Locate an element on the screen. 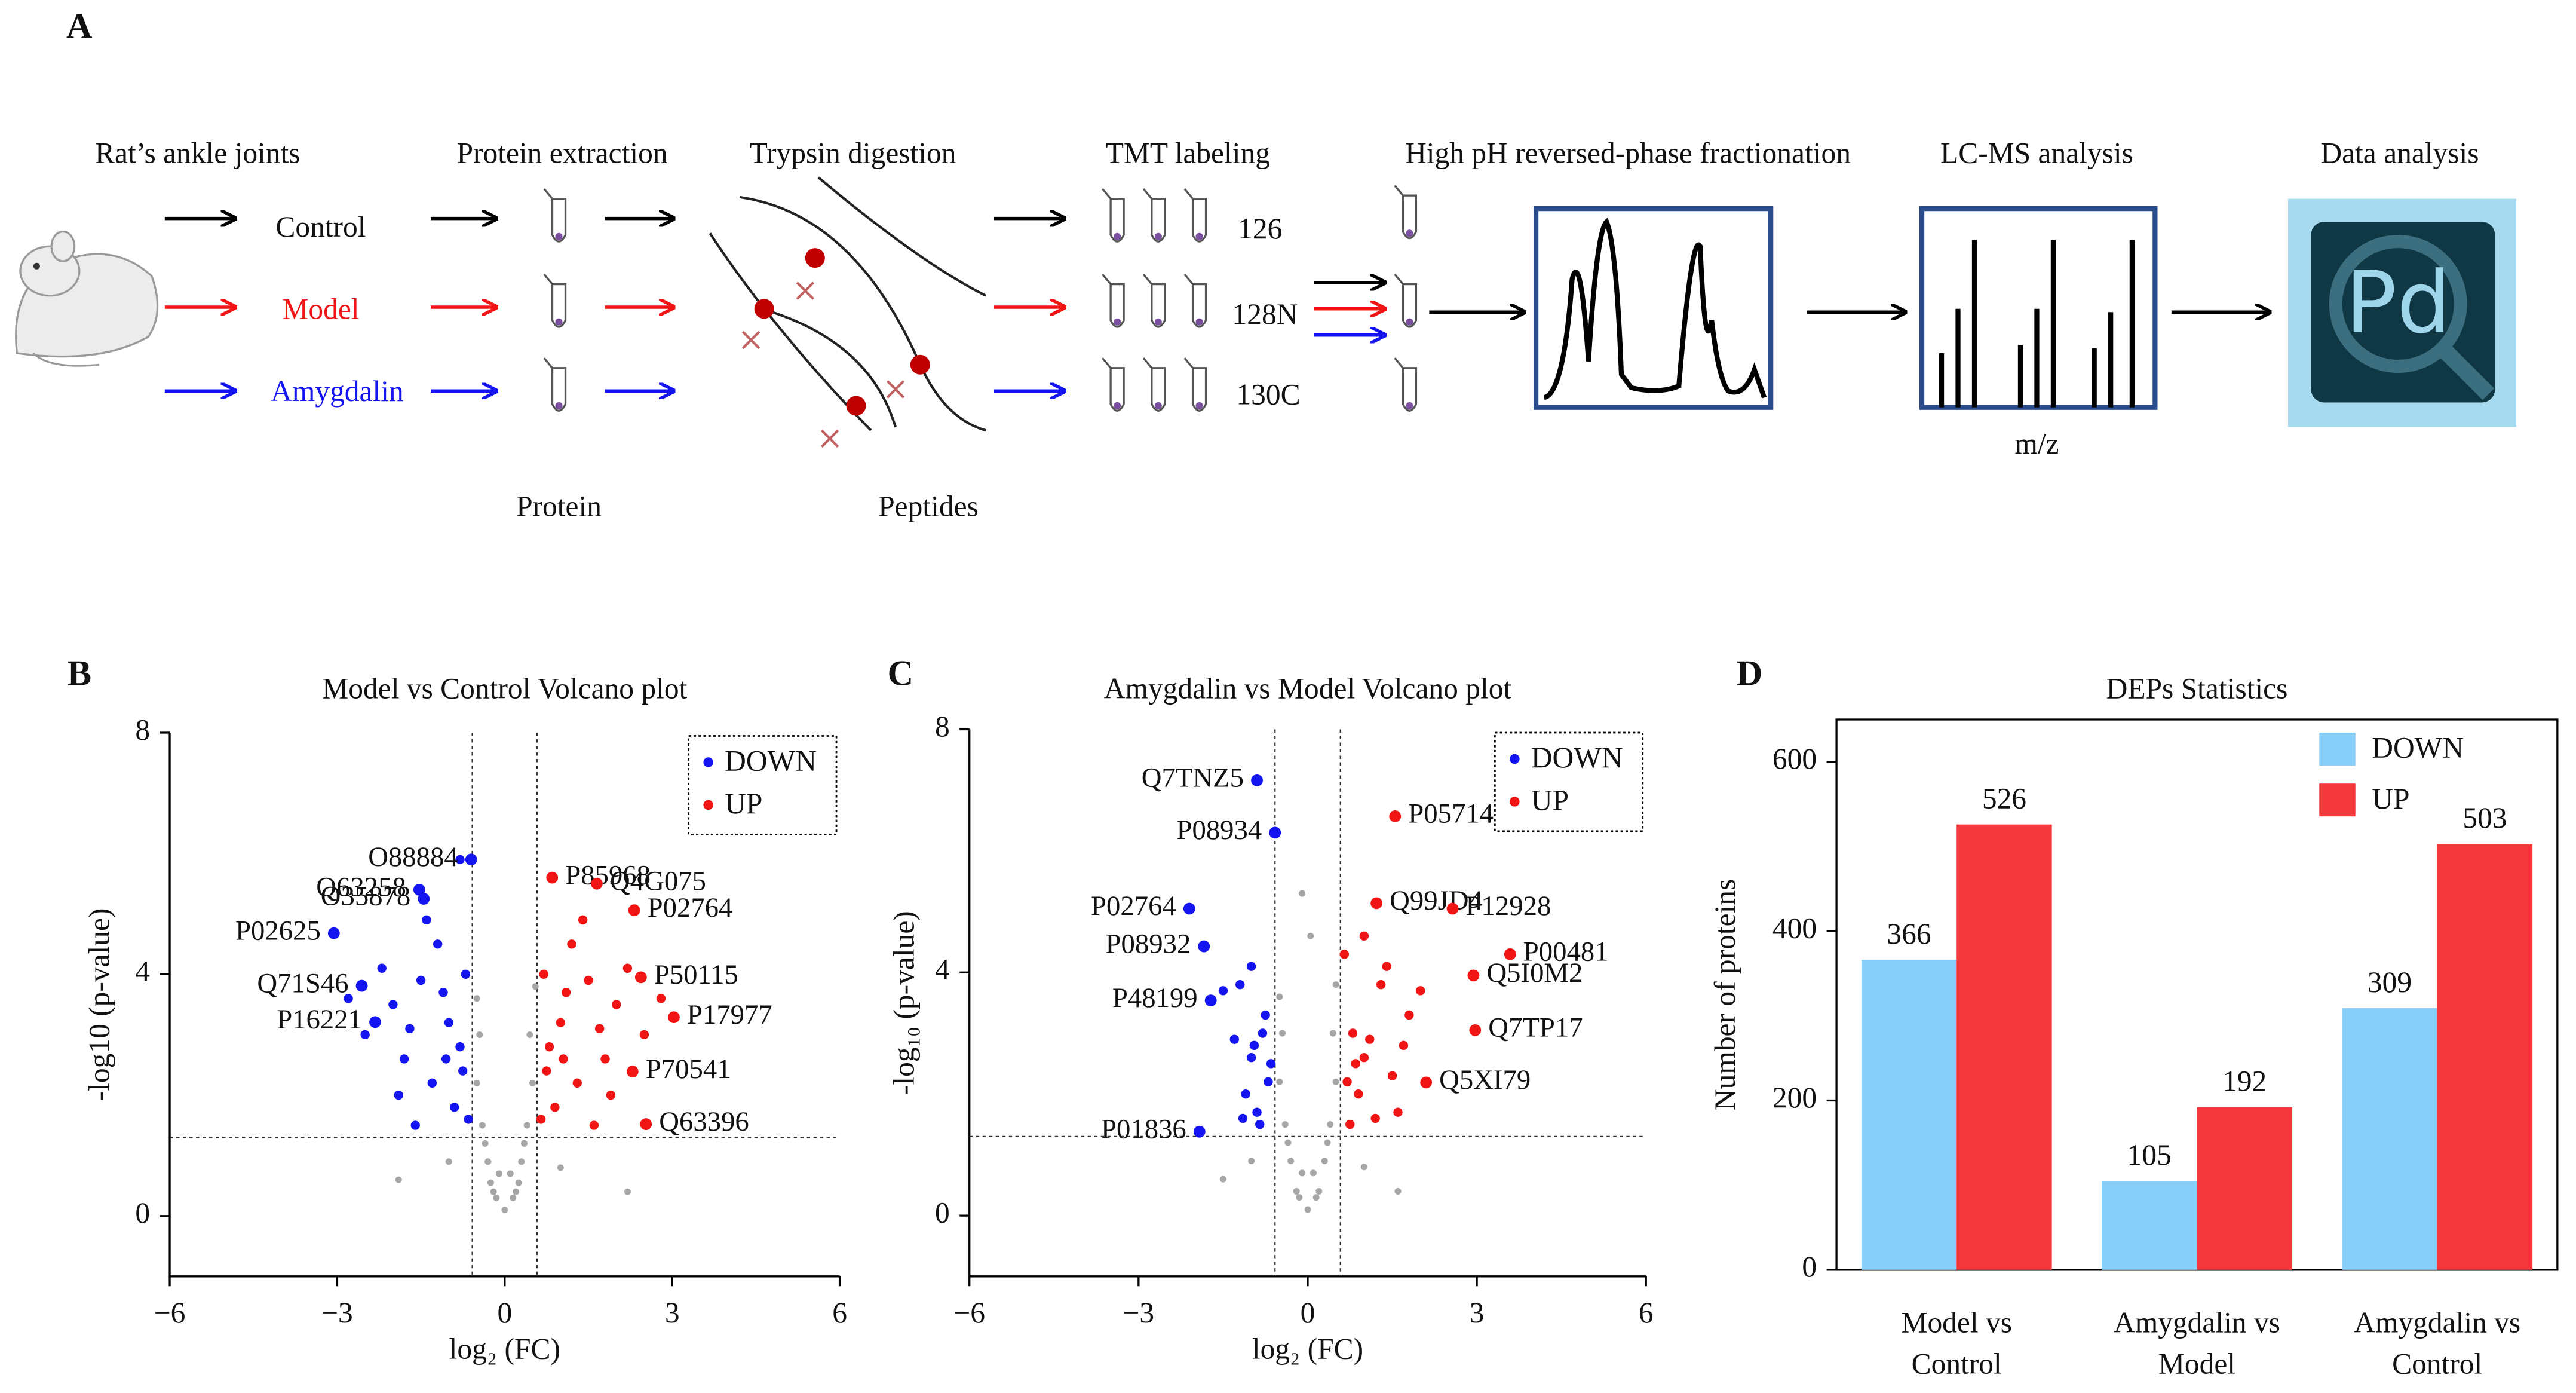  step-label: Trypsin digestion is located at coordinates (853, 152).